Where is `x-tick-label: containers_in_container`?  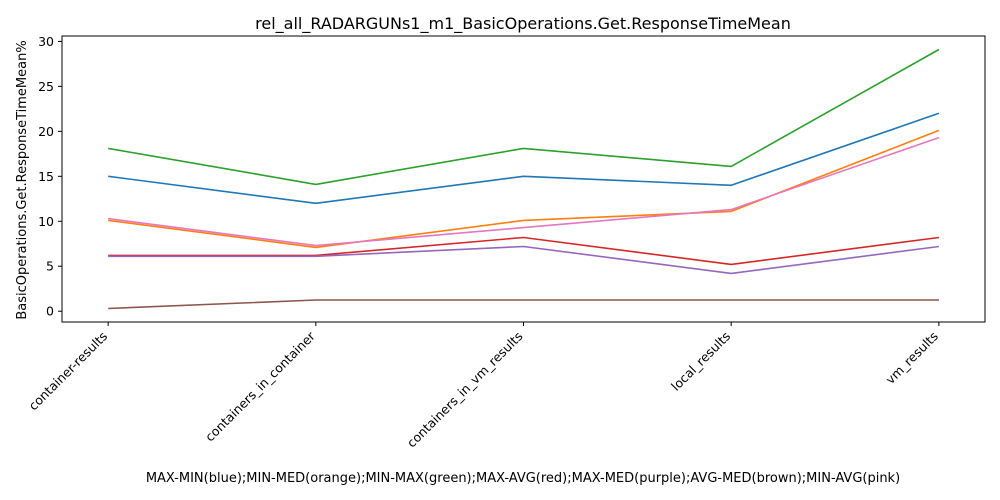
x-tick-label: containers_in_container is located at coordinates (260, 386).